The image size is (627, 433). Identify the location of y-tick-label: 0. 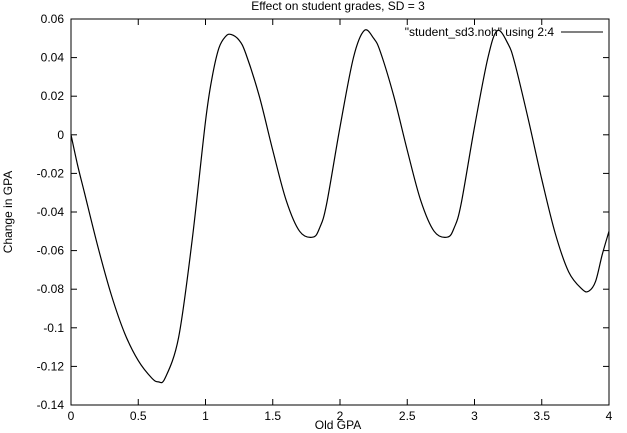
(60, 135).